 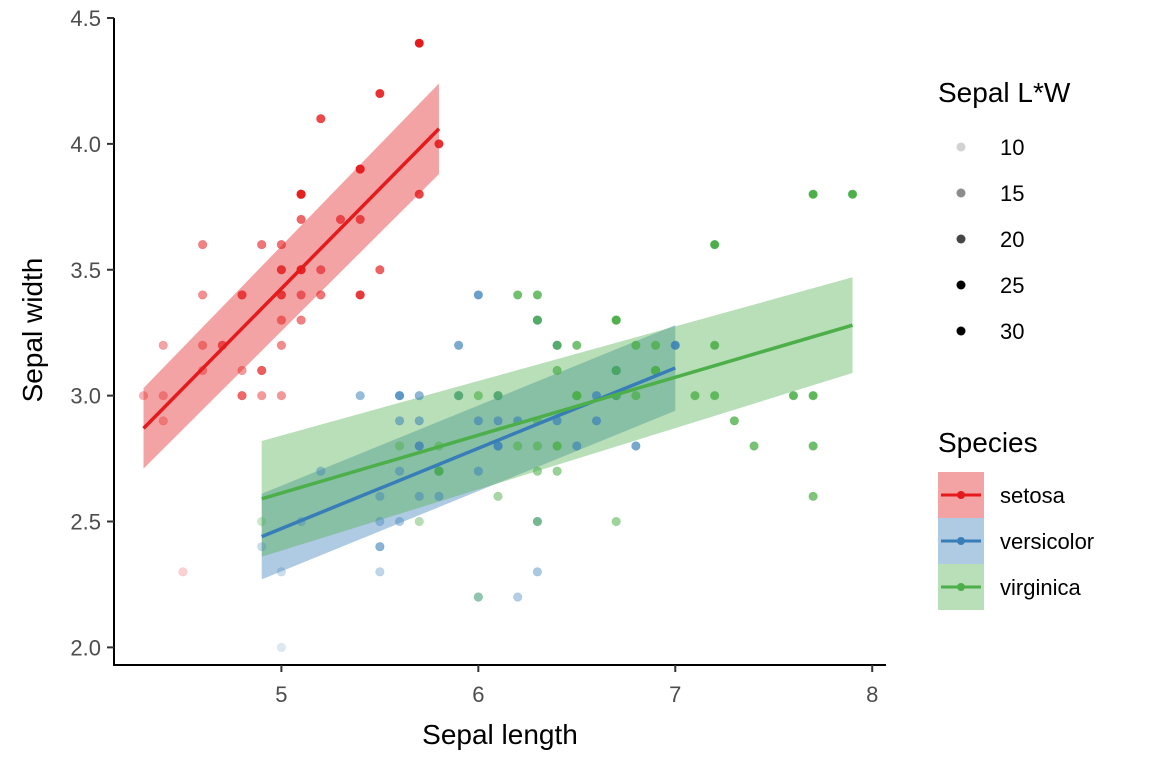 What do you see at coordinates (500, 734) in the screenshot?
I see `x-axis-title: Sepal length` at bounding box center [500, 734].